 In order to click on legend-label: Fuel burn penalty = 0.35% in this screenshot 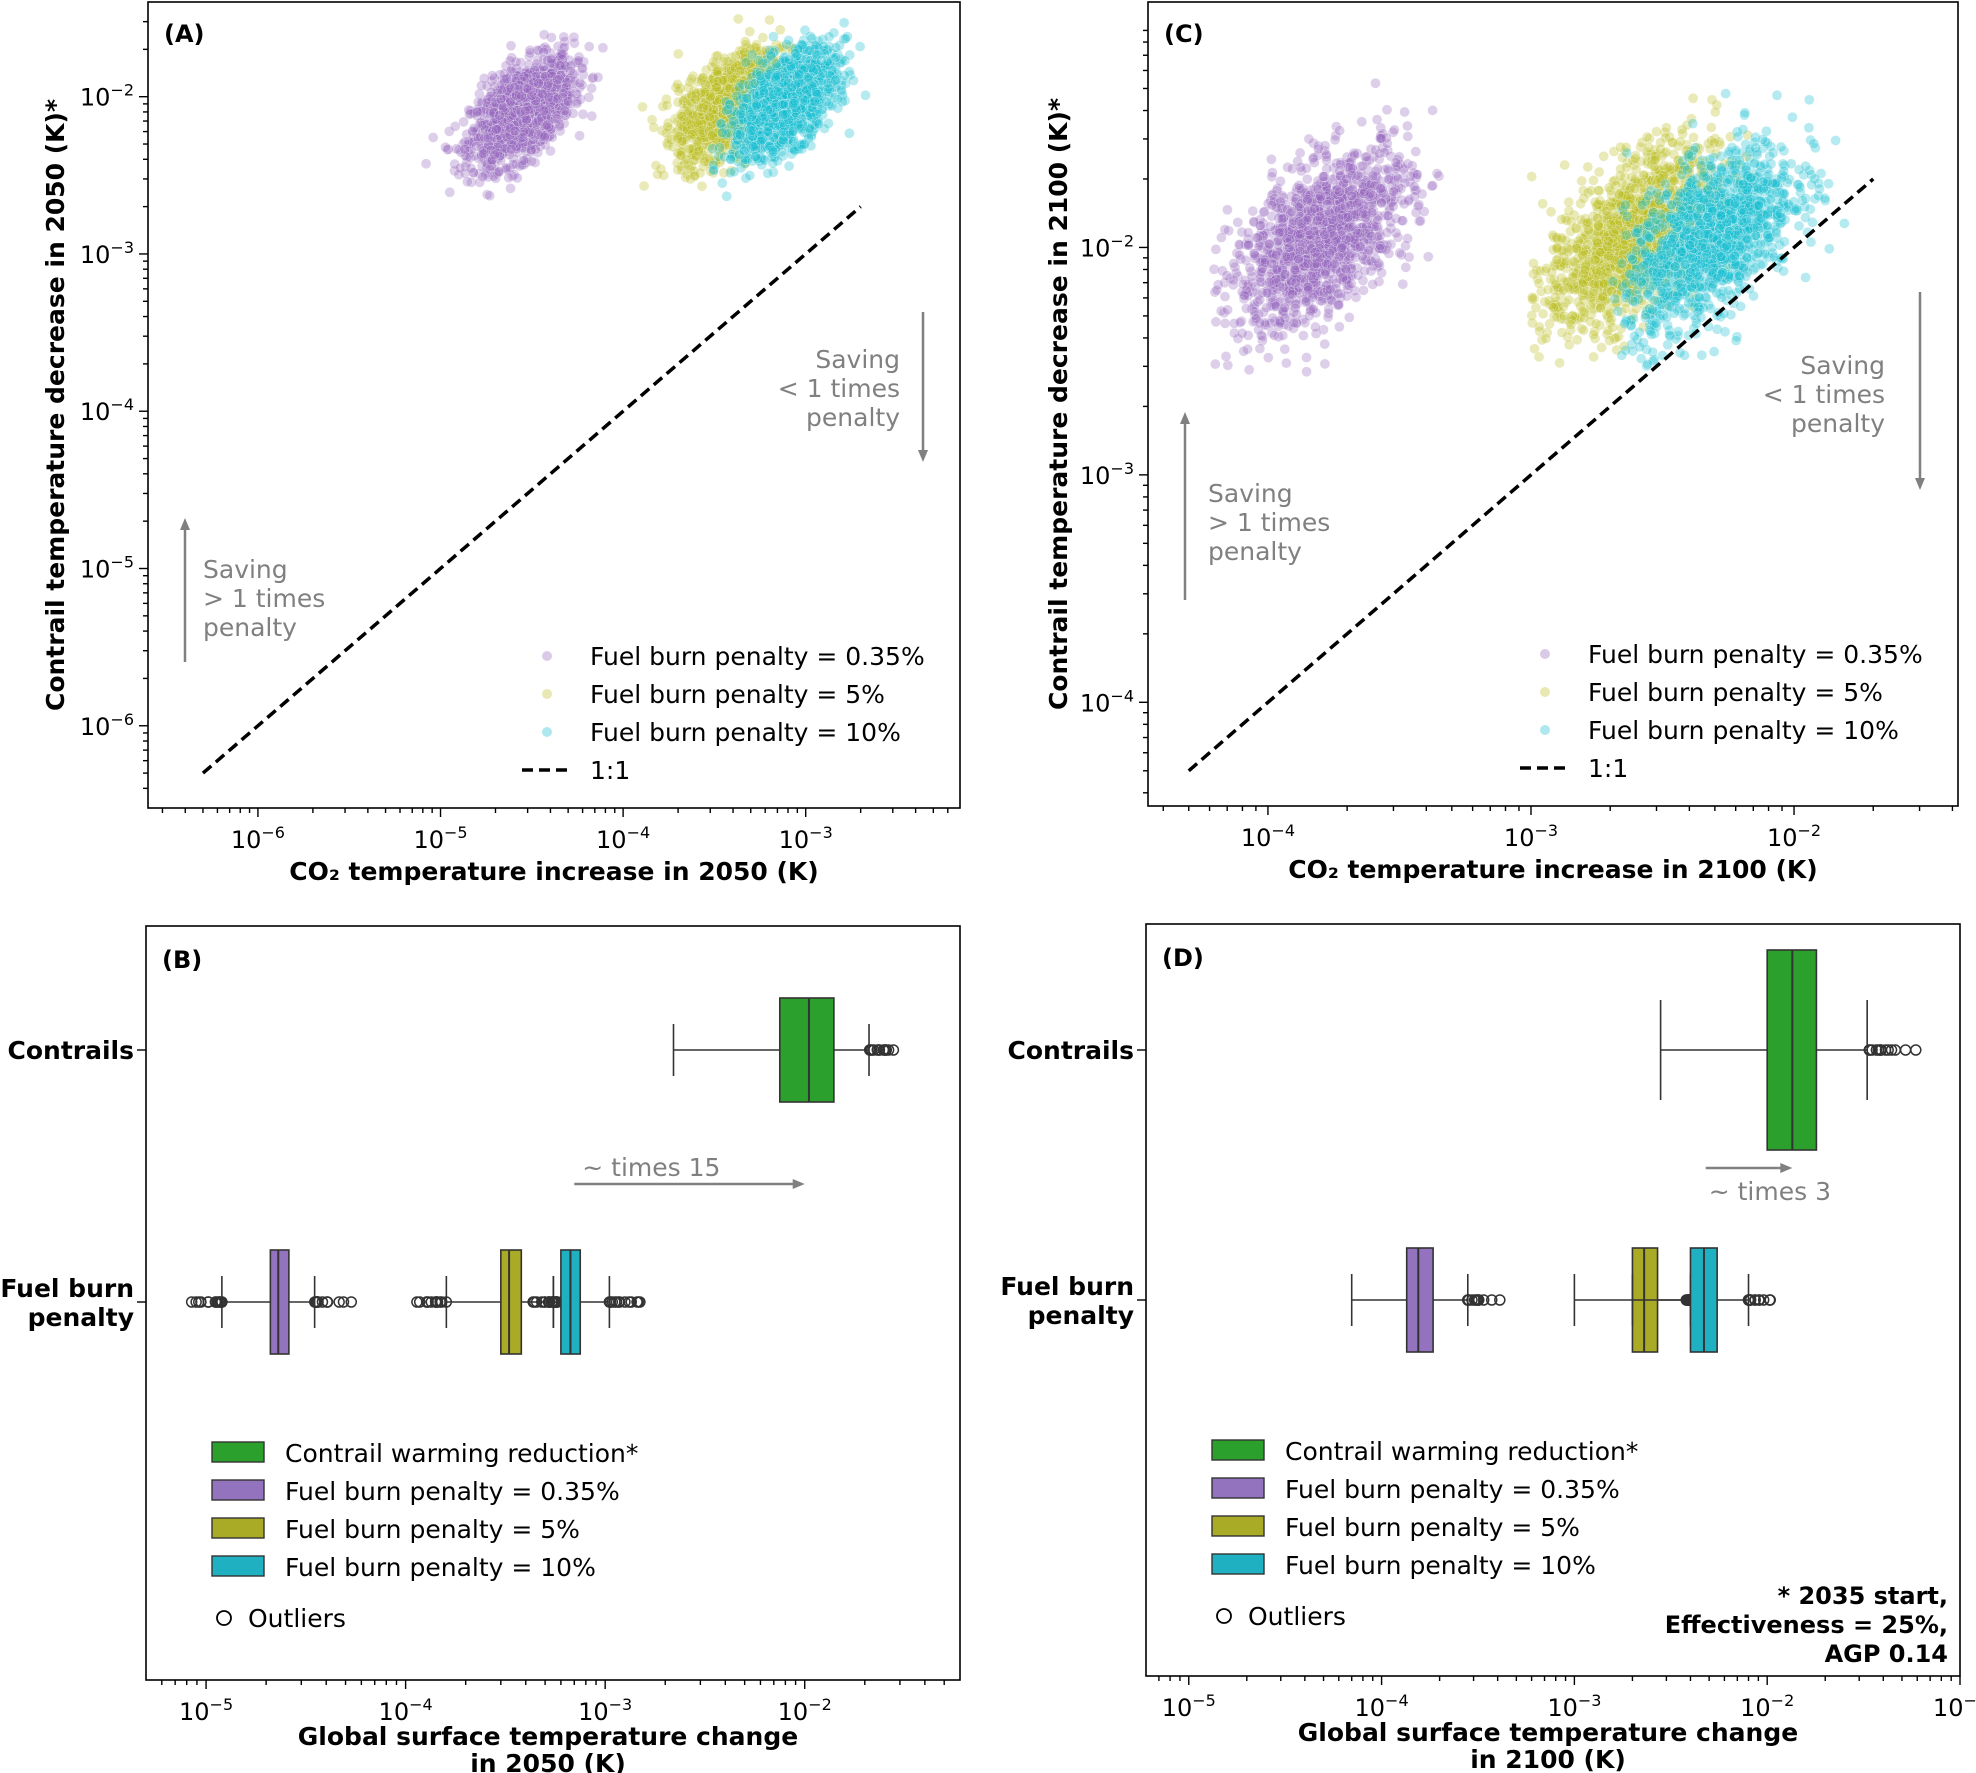, I will do `click(757, 656)`.